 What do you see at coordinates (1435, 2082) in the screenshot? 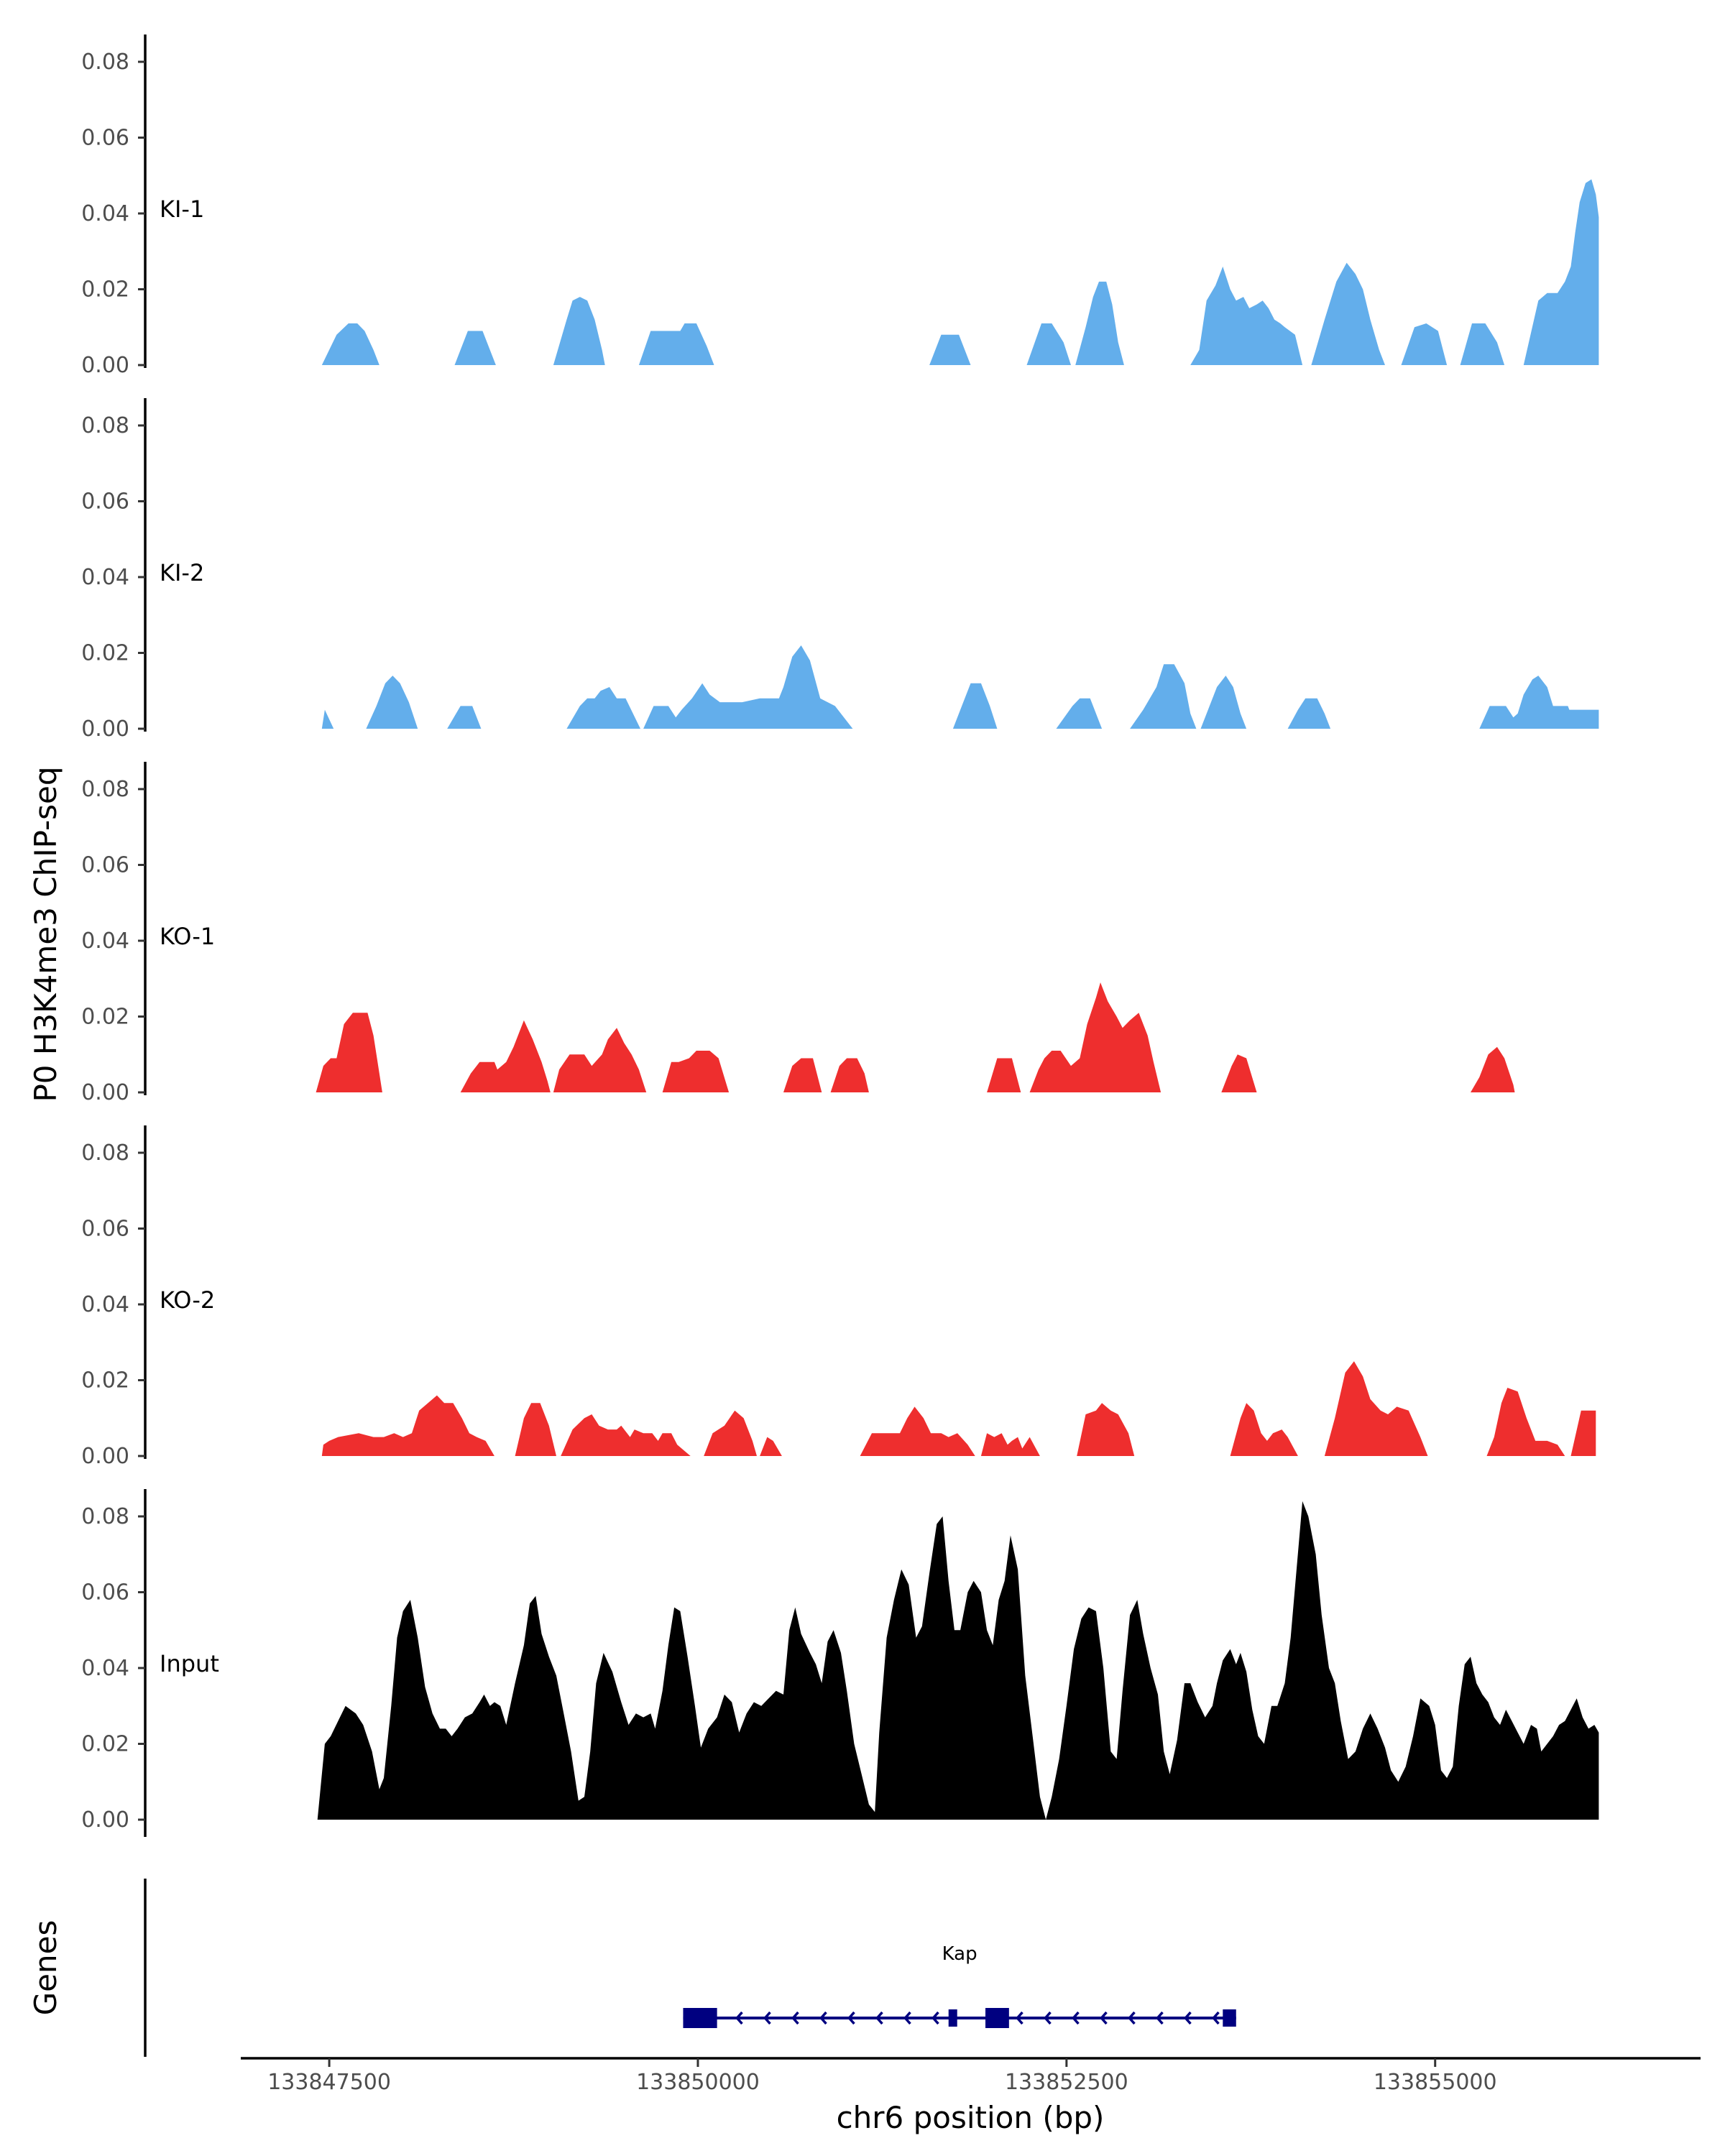
I see `x-tick-label: 133855000` at bounding box center [1435, 2082].